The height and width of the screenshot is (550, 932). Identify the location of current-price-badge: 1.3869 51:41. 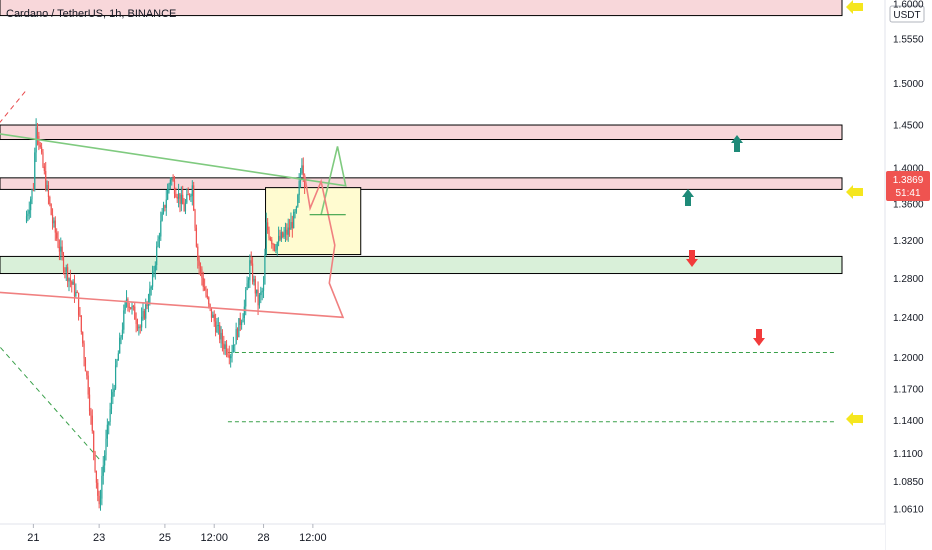
(908, 186).